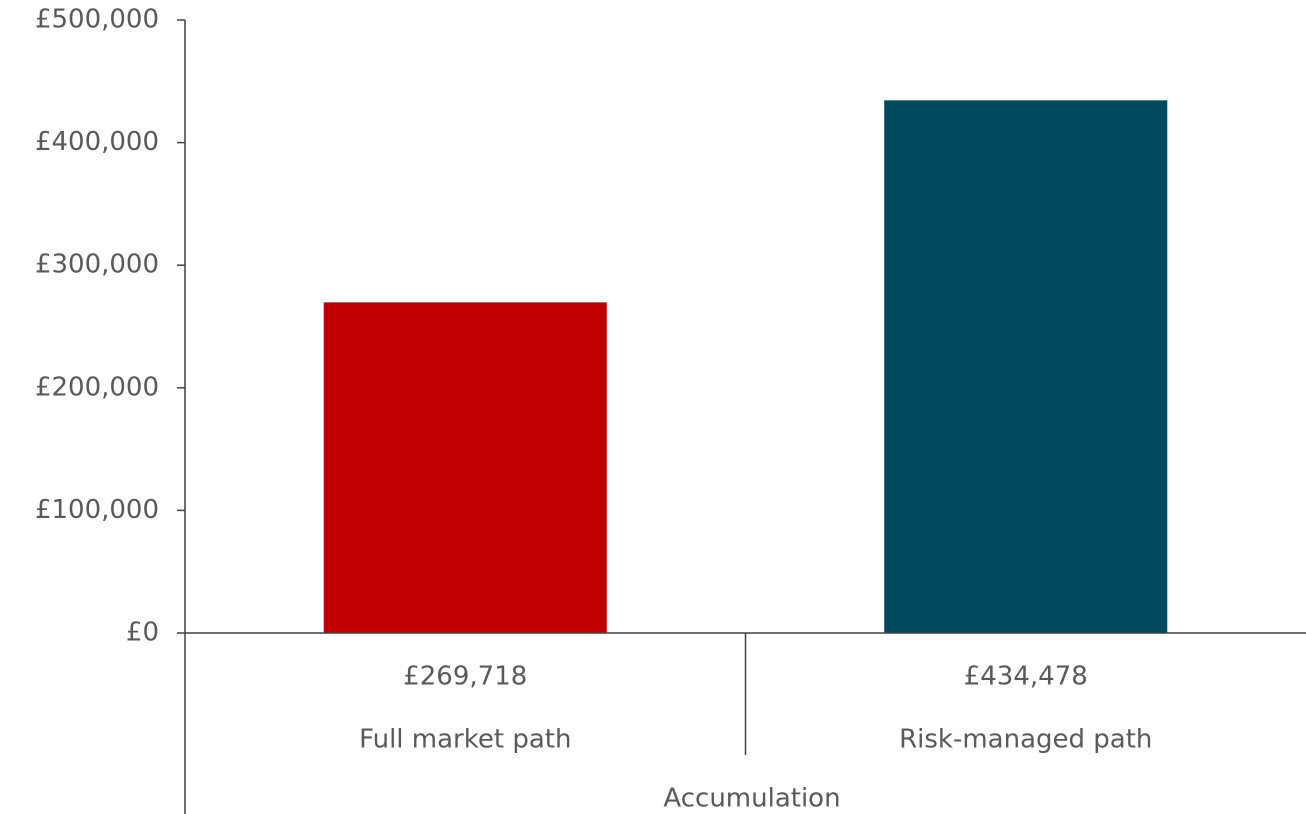 The width and height of the screenshot is (1306, 814). I want to click on x-tick-label: Risk-managed path, so click(1025, 740).